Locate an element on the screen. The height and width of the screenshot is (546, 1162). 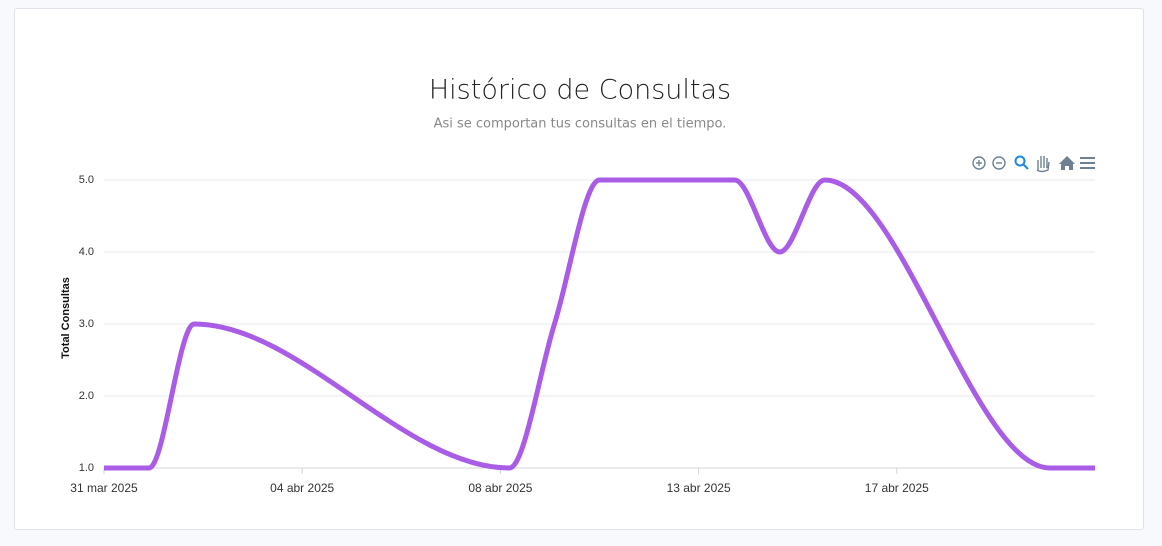
x-tick-label: 04 abr 2025 is located at coordinates (302, 488).